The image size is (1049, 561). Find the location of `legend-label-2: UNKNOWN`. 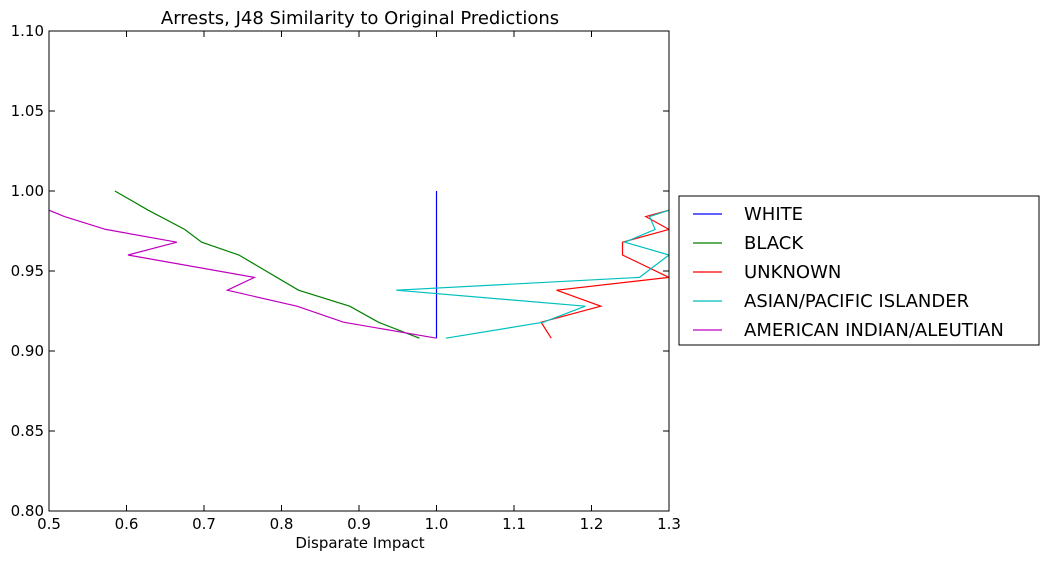

legend-label-2: UNKNOWN is located at coordinates (792, 272).